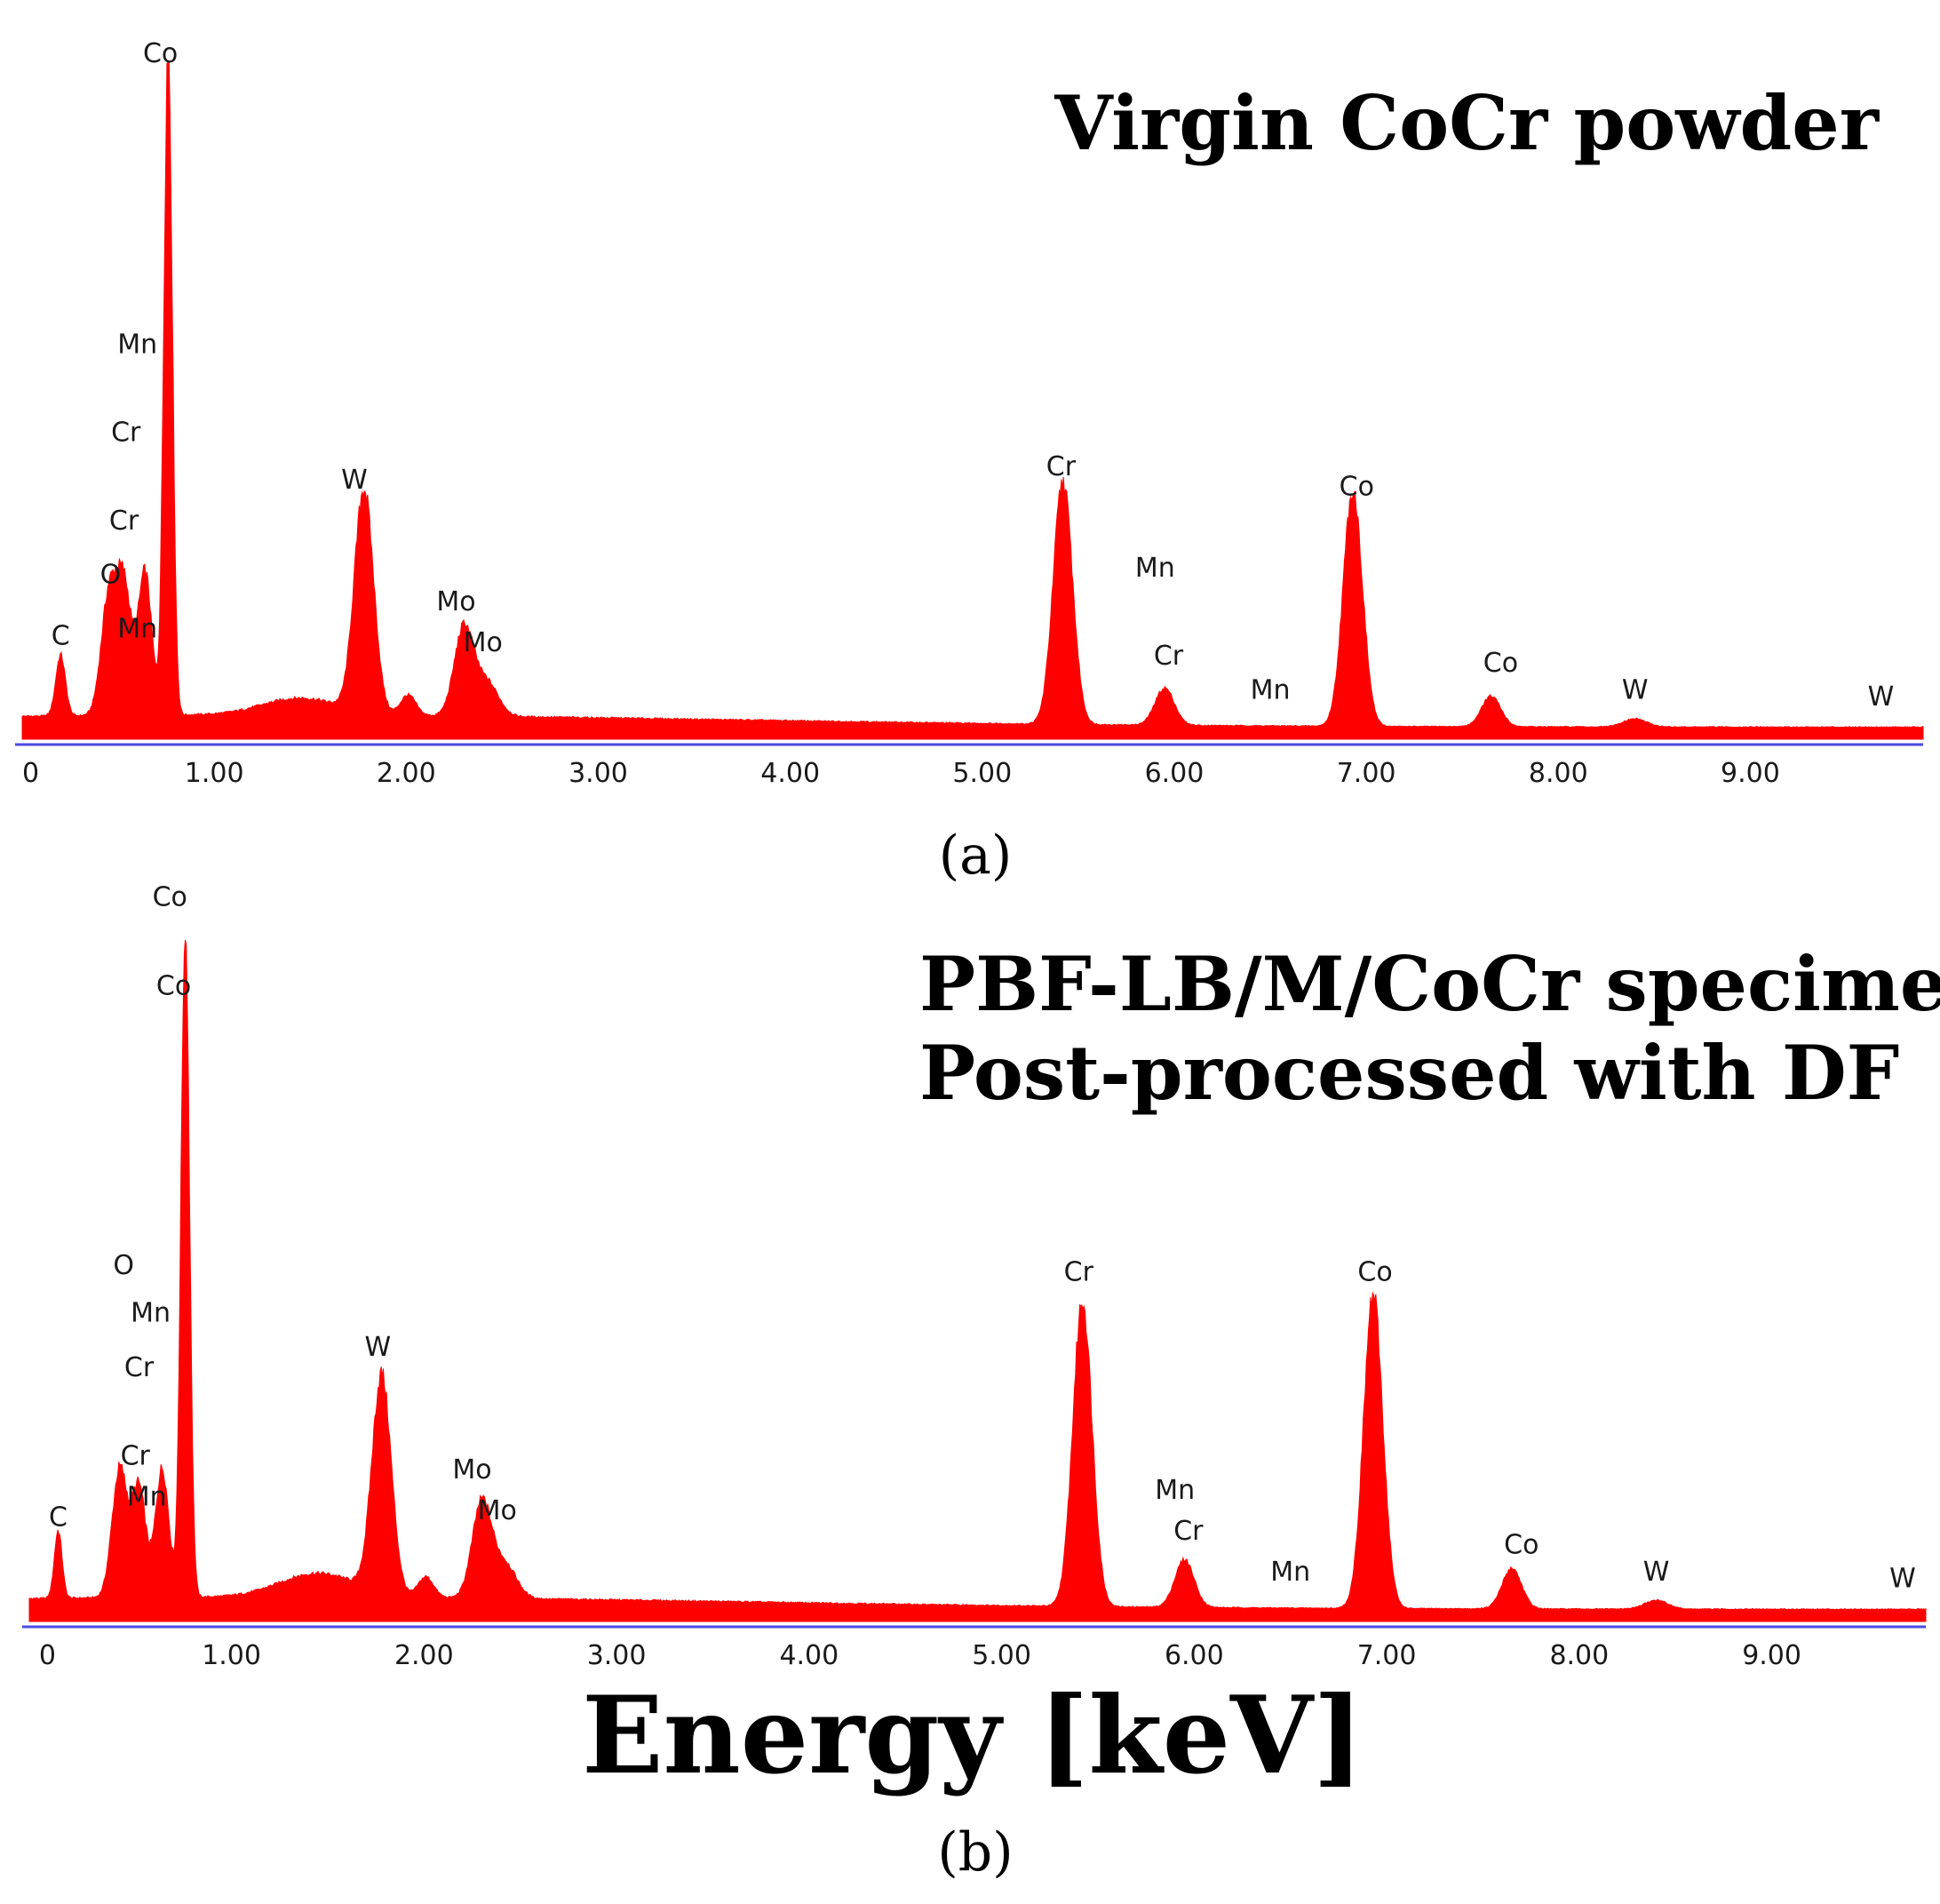 This screenshot has width=1940, height=1904. I want to click on panel-a-title: Virgin CoCr powder, so click(1466, 123).